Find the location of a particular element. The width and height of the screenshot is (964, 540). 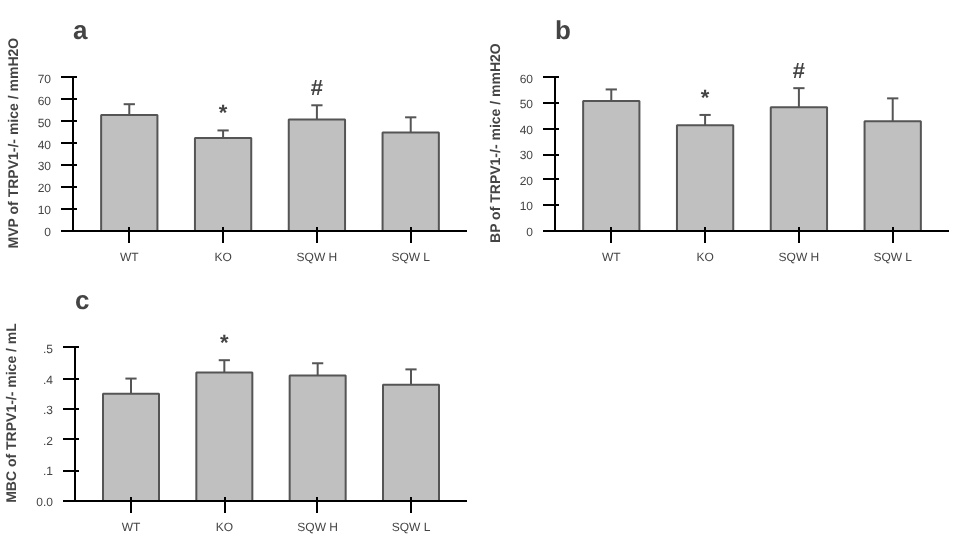

chart-title: c is located at coordinates (82, 300).